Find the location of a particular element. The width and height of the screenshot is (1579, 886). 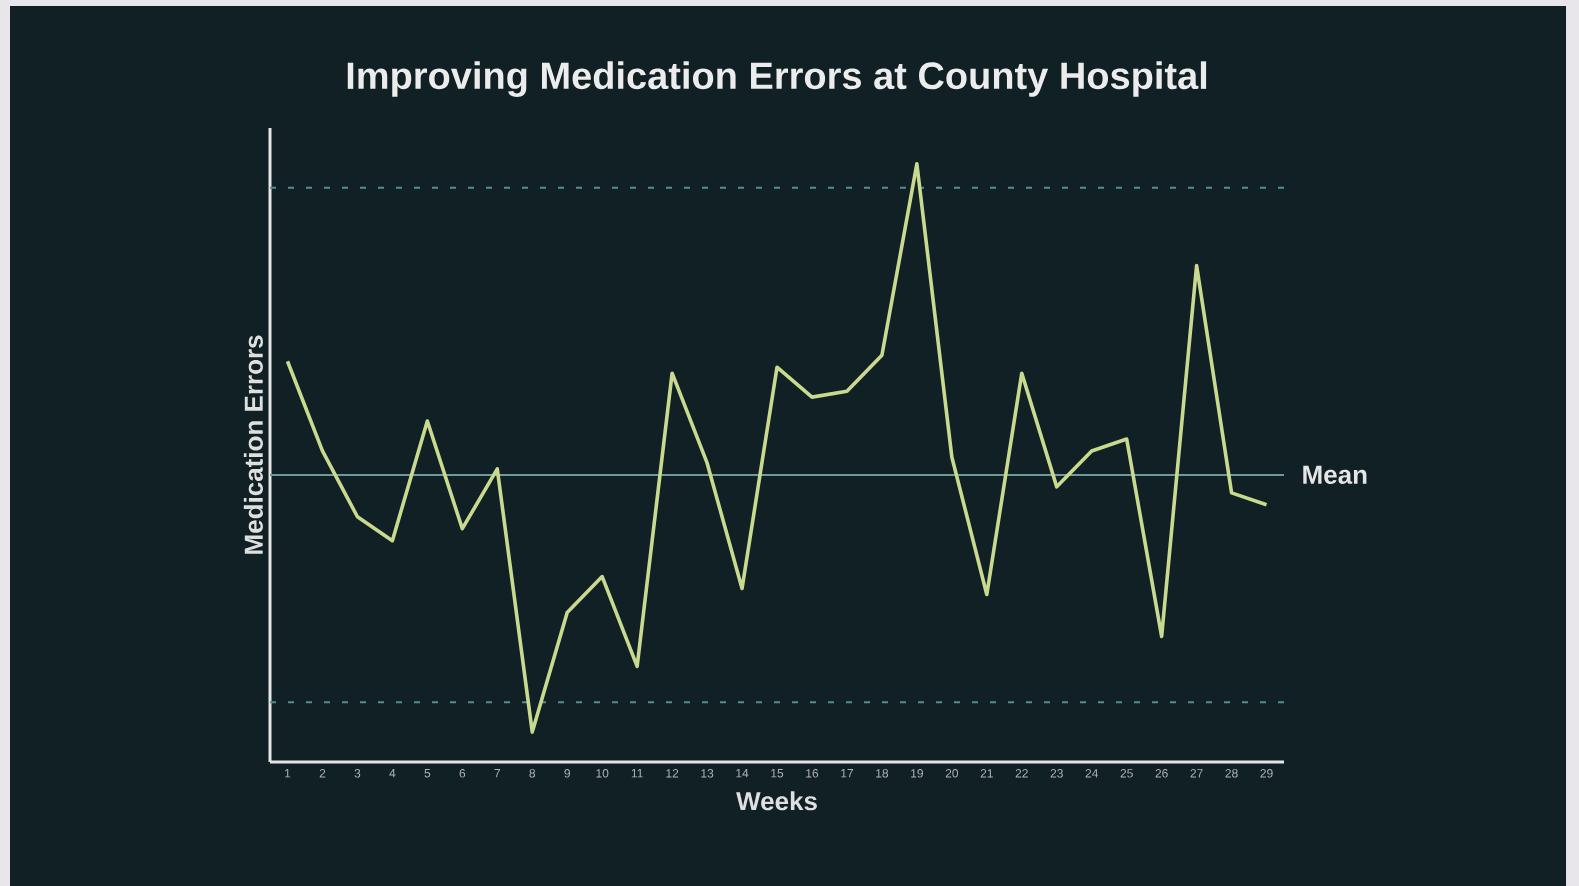

ref-line-label: Mean is located at coordinates (1335, 474).